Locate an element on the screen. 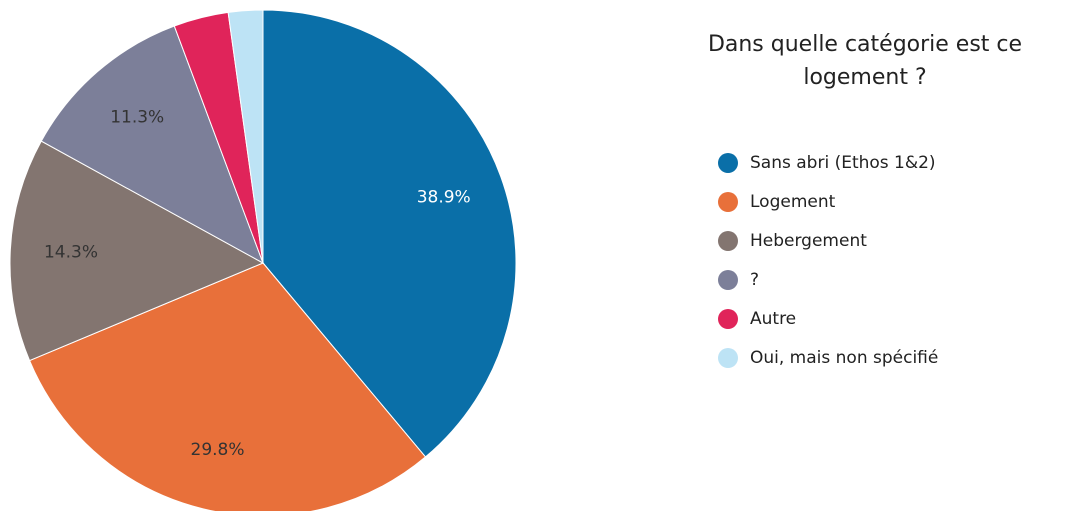 Image resolution: width=1090 pixels, height=511 pixels. legend-label: Sans abri (Ethos 1&2) is located at coordinates (843, 163).